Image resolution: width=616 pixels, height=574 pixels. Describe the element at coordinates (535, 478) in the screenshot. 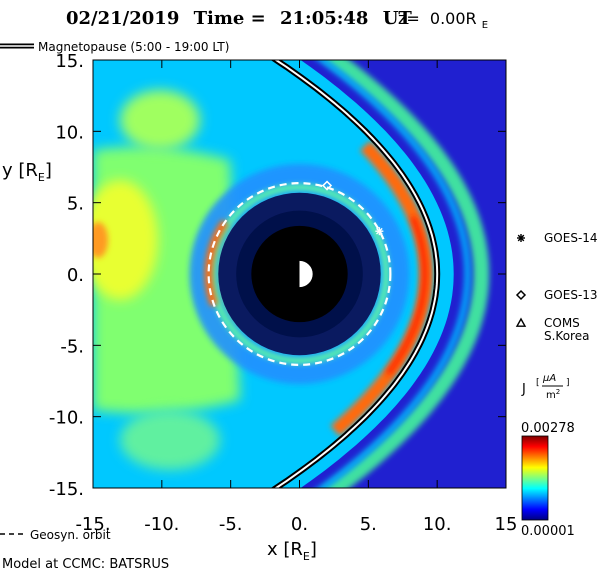

I see `colorbar-bar` at that location.